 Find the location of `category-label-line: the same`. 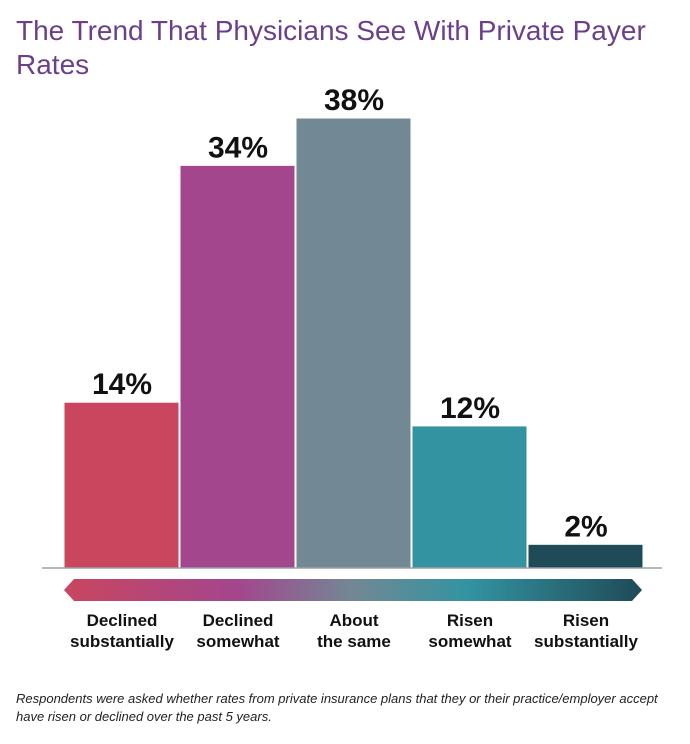

category-label-line: the same is located at coordinates (354, 641).